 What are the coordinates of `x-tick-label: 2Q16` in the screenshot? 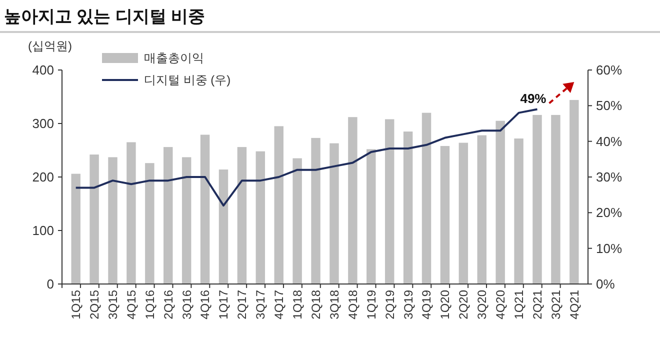 It's located at (168, 305).